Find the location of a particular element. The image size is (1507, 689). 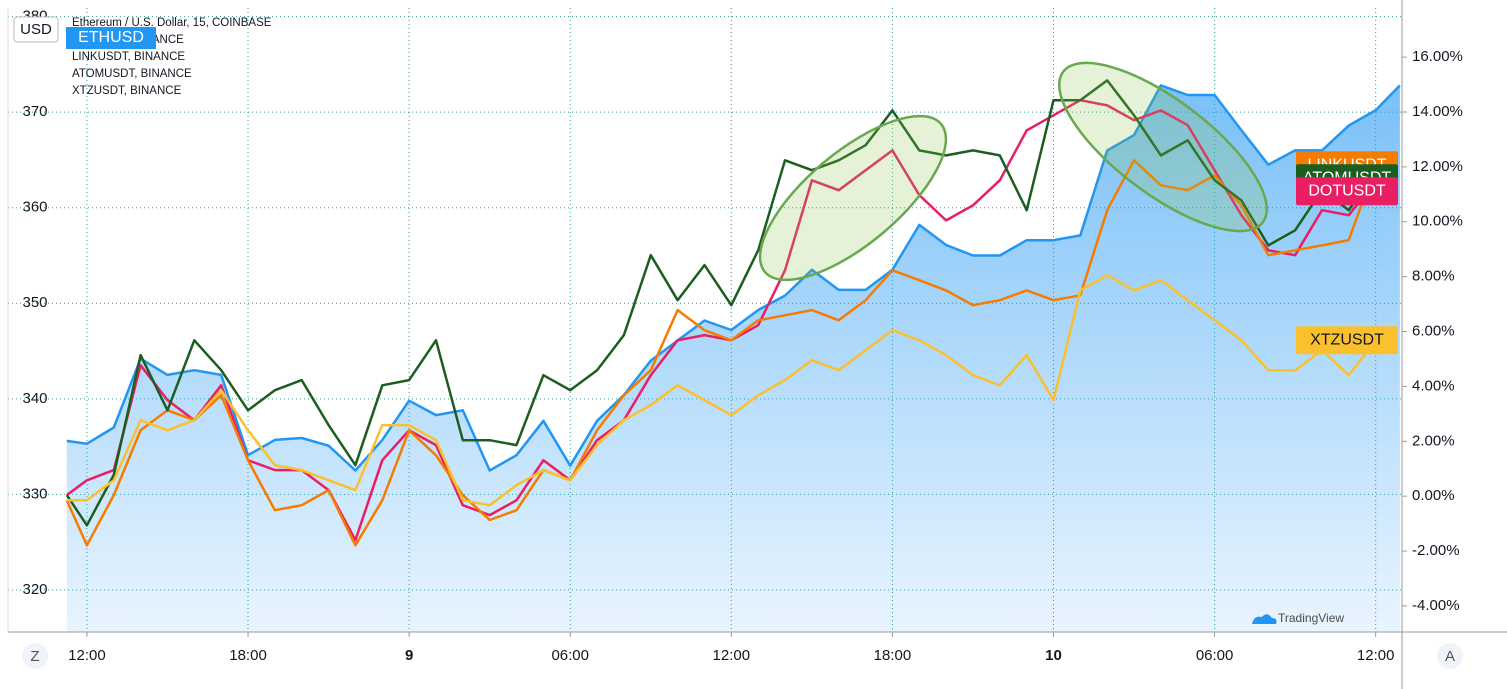

y2-tick-label: 8.00% is located at coordinates (1433, 276).